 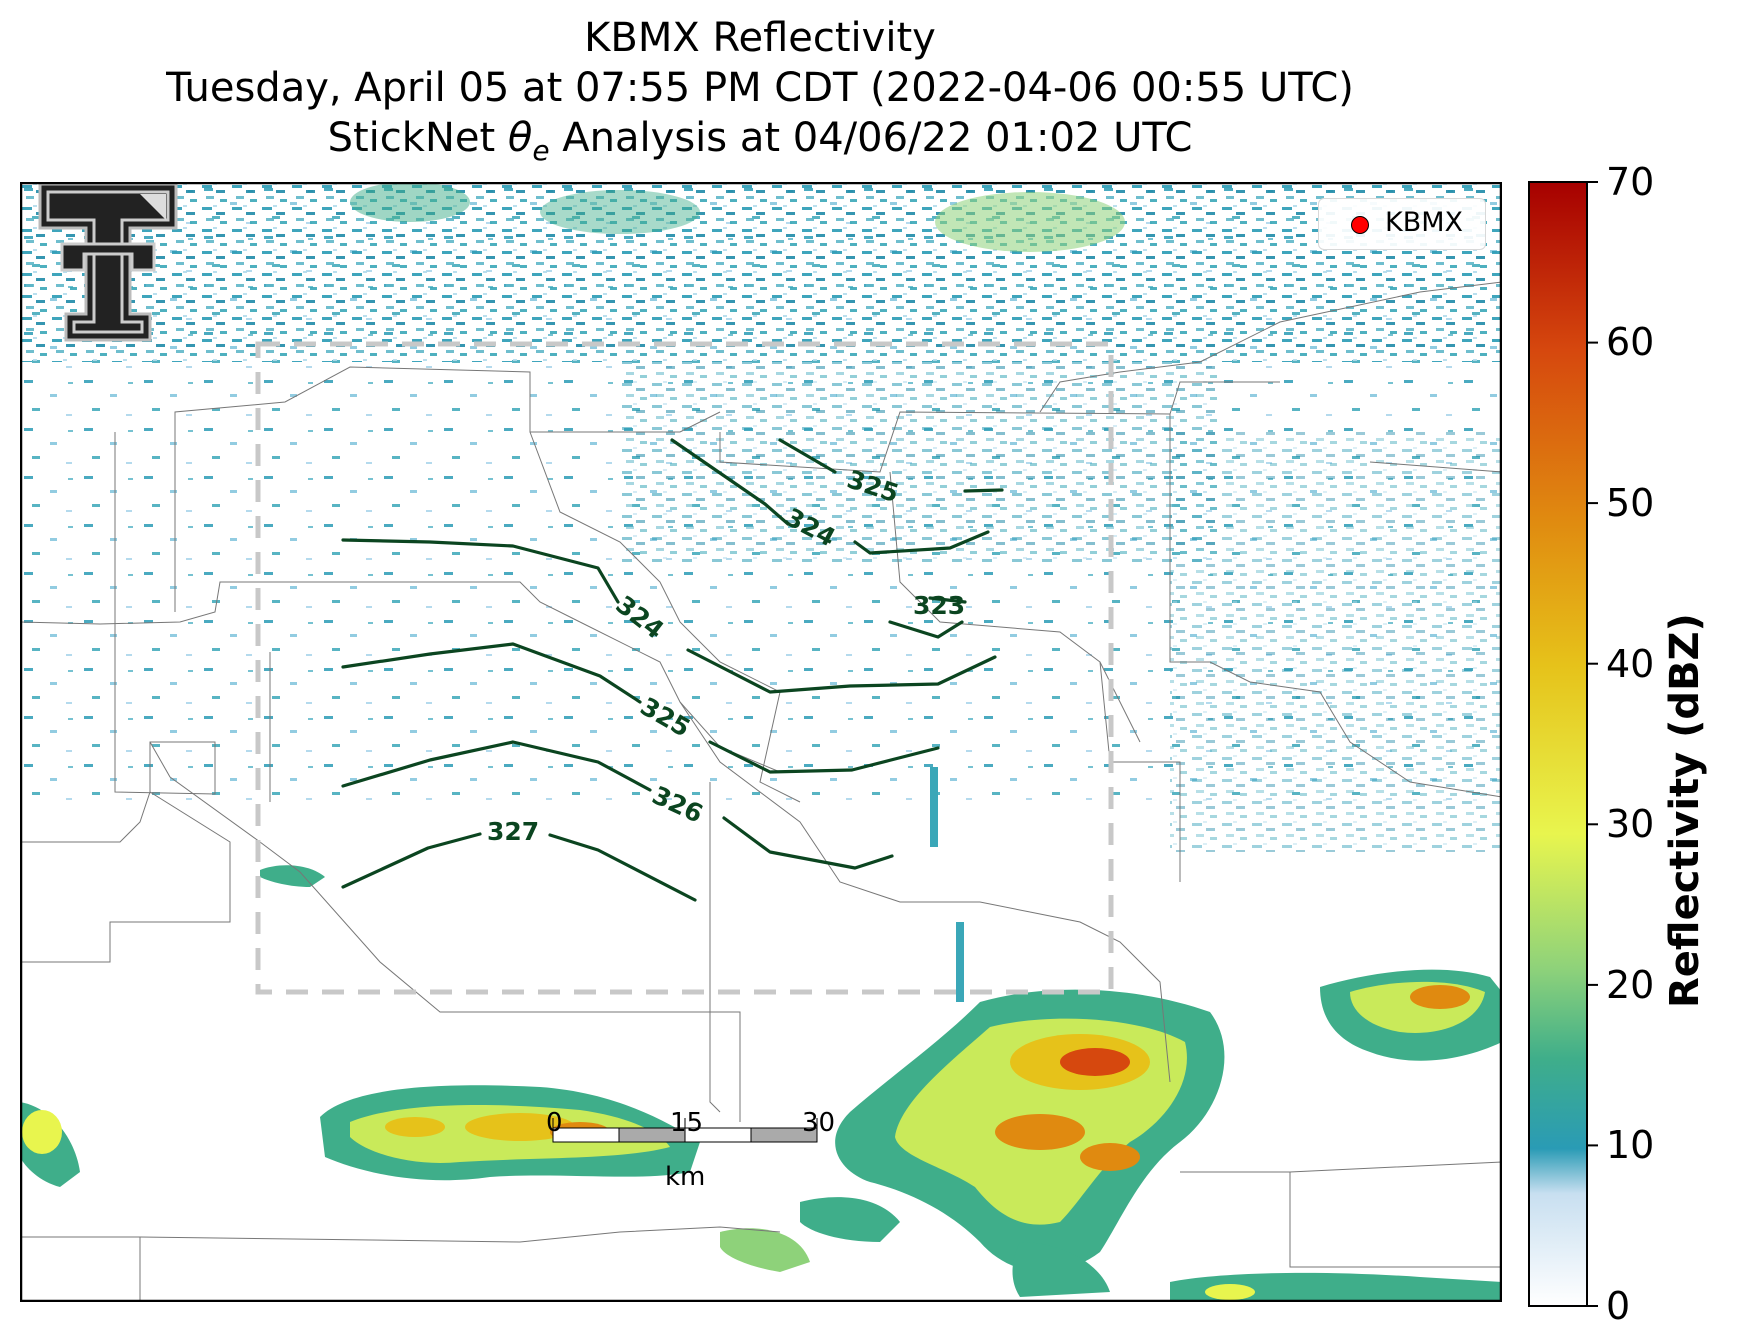 I want to click on radar-site-marker-icon, so click(x=1360, y=225).